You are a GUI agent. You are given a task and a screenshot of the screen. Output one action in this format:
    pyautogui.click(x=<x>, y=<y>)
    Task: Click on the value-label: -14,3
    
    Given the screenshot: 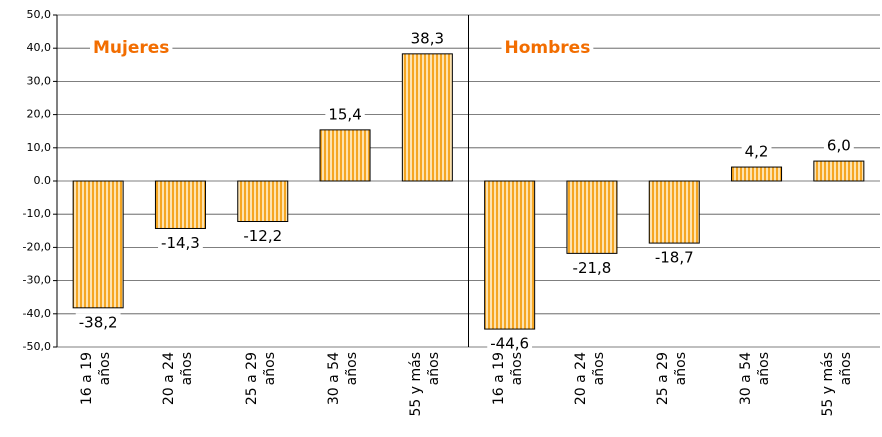 What is the action you would take?
    pyautogui.click(x=180, y=243)
    